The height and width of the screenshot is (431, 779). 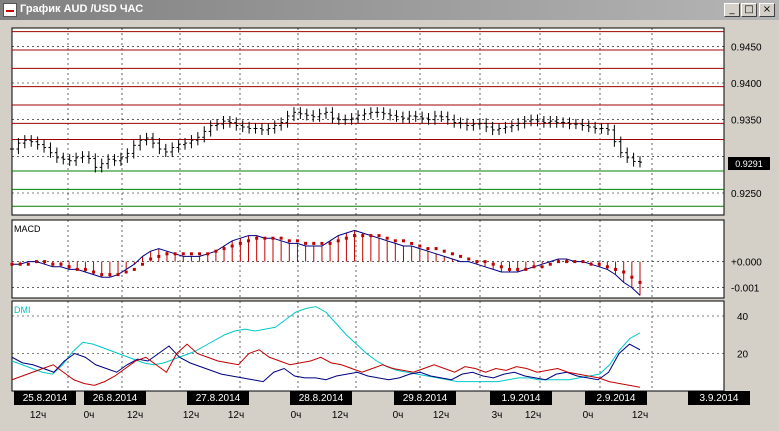 I want to click on price-candles, so click(x=326, y=140).